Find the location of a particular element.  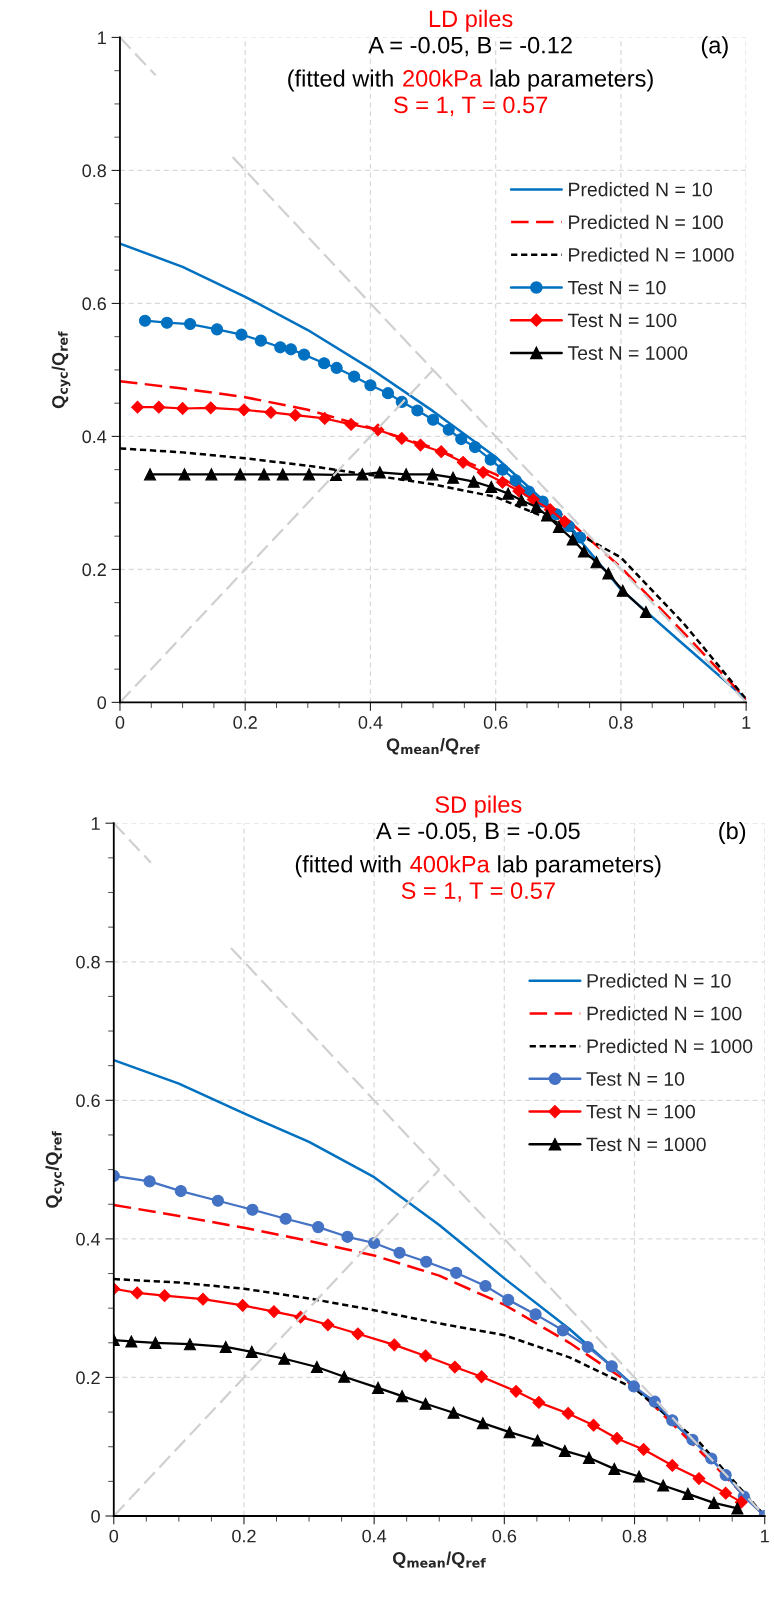

chart-subtitle: A = -0.05, B = -0.05 is located at coordinates (477, 832).